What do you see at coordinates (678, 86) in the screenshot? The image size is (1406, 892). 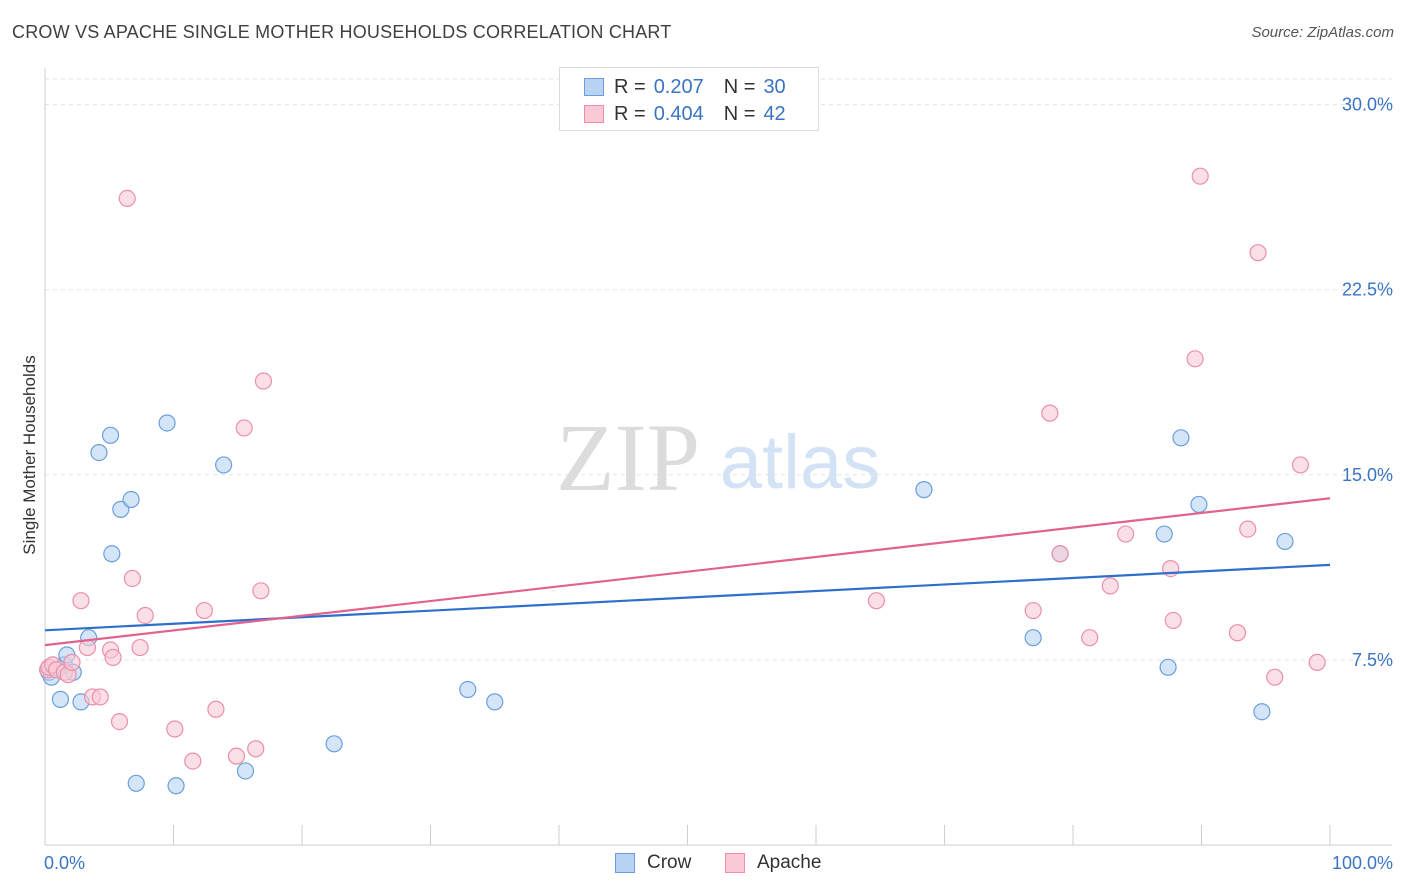 I see `crow-r-value: 0.207` at bounding box center [678, 86].